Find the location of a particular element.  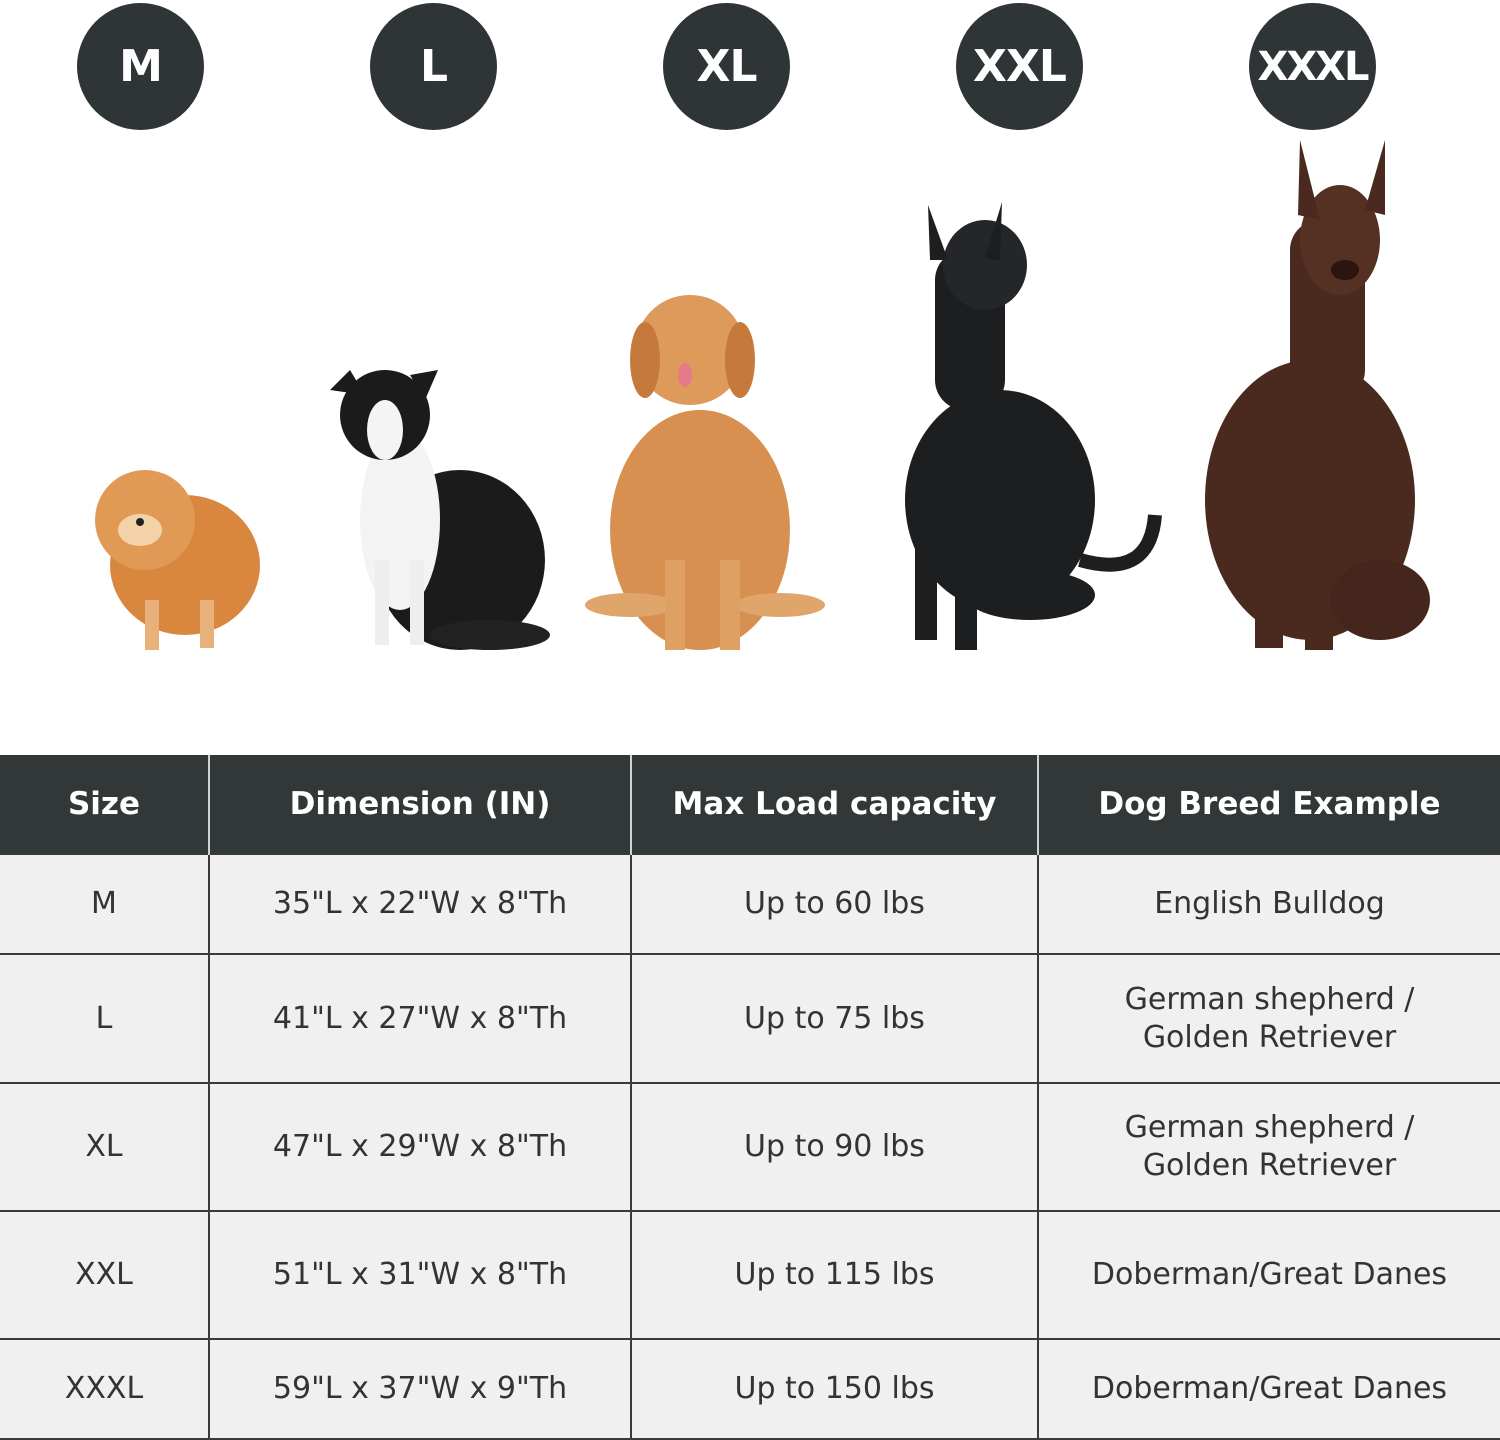

cell-size: XL is located at coordinates (105, 1147).